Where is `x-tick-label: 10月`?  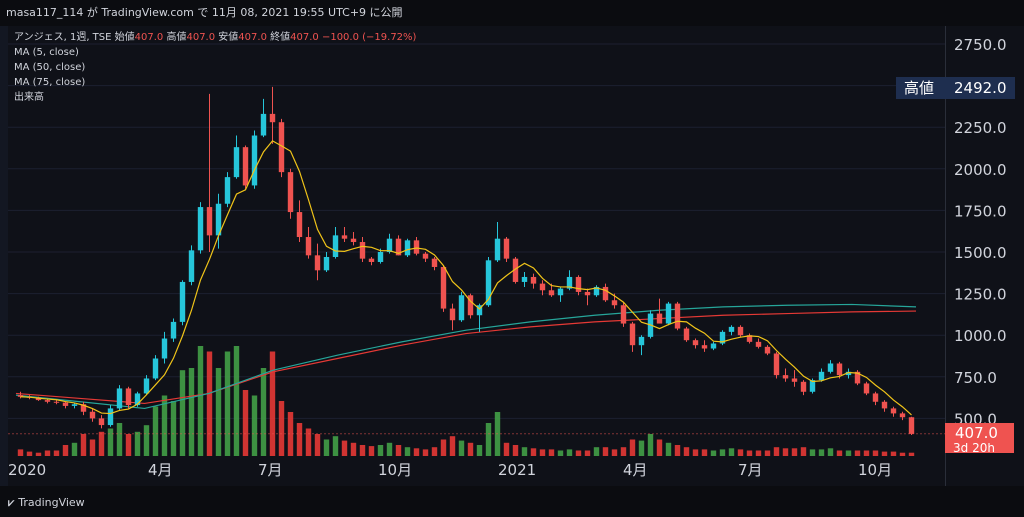
x-tick-label: 10月 is located at coordinates (395, 470).